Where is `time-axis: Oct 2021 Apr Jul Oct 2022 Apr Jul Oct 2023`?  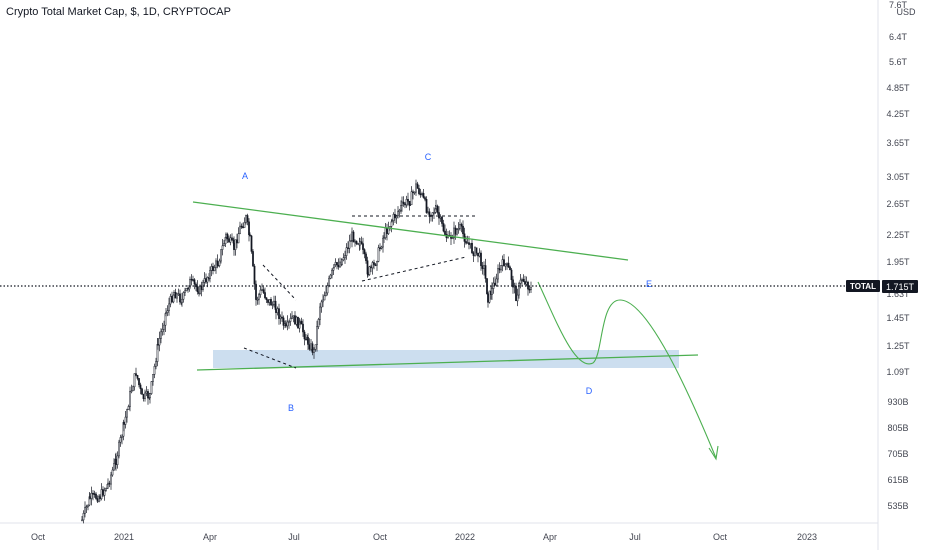 time-axis: Oct 2021 Apr Jul Oct 2022 Apr Jul Oct 2023 is located at coordinates (424, 537).